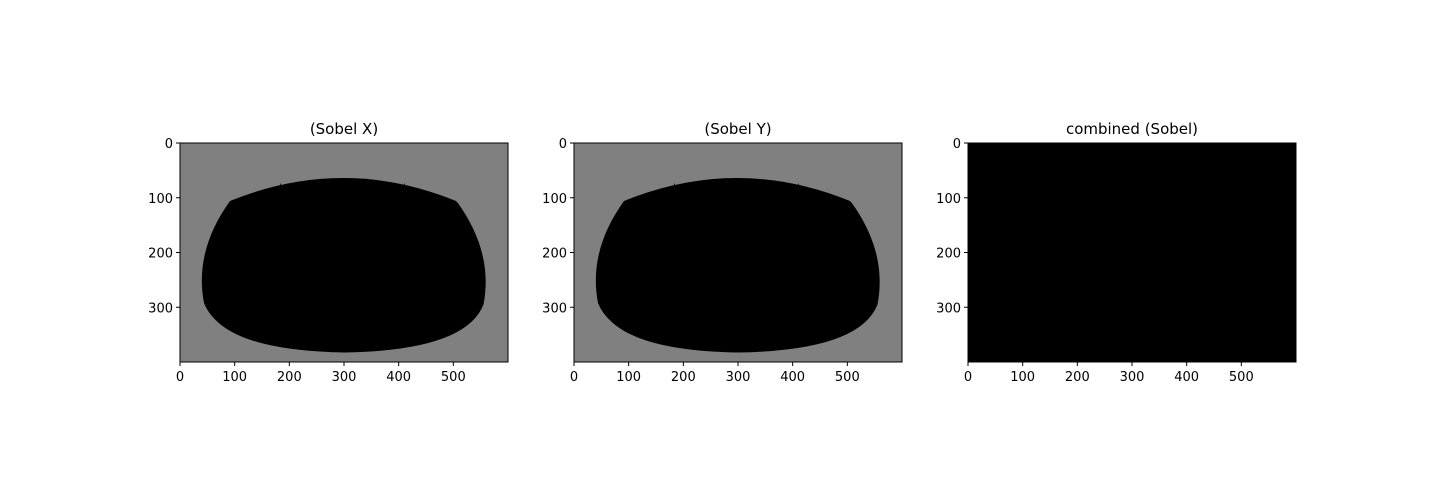  What do you see at coordinates (737, 129) in the screenshot?
I see `axes-title: (Sobel Y)` at bounding box center [737, 129].